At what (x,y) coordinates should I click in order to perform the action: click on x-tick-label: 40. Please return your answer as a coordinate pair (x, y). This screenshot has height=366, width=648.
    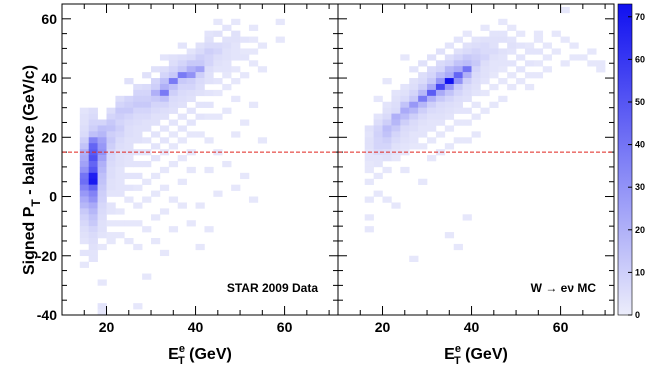
    Looking at the image, I should click on (196, 327).